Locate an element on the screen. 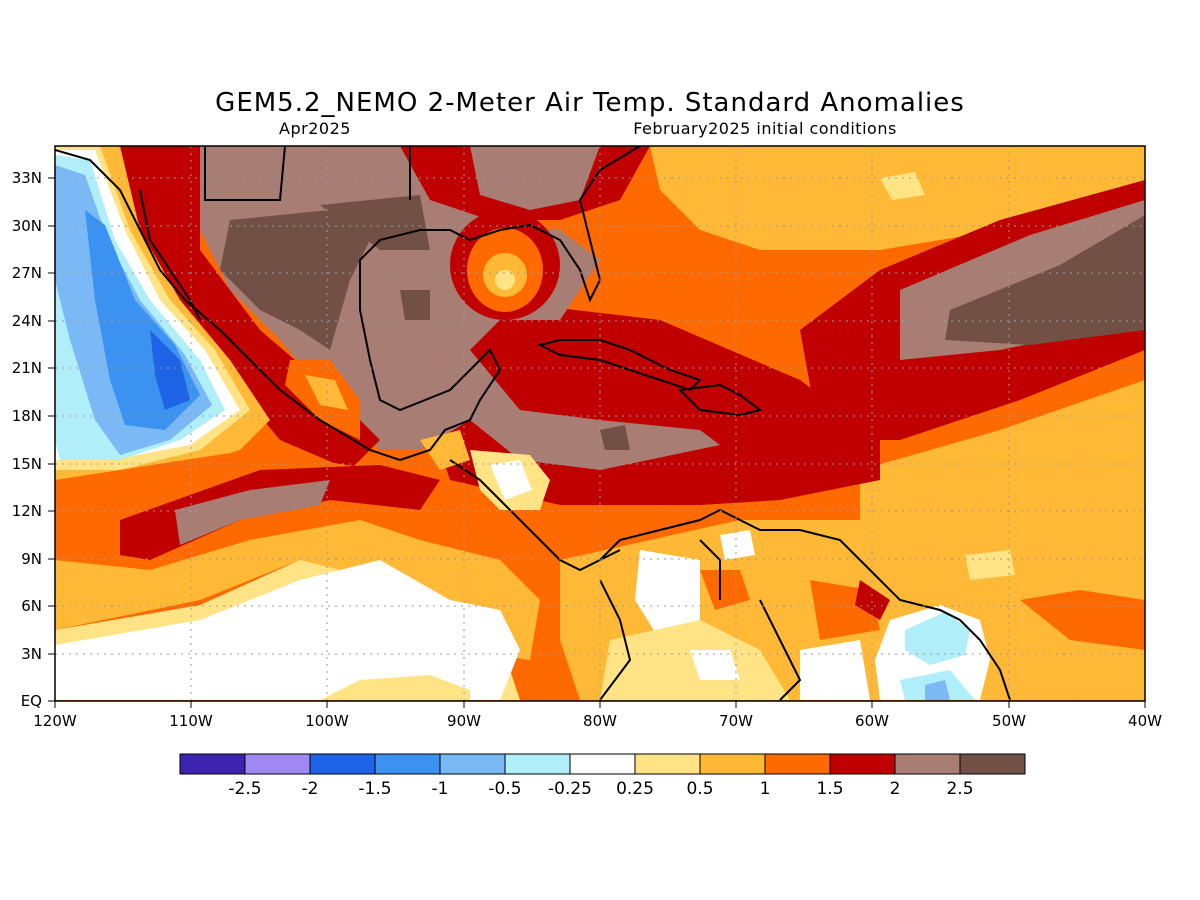  lon-tick-label: 70W is located at coordinates (736, 721).